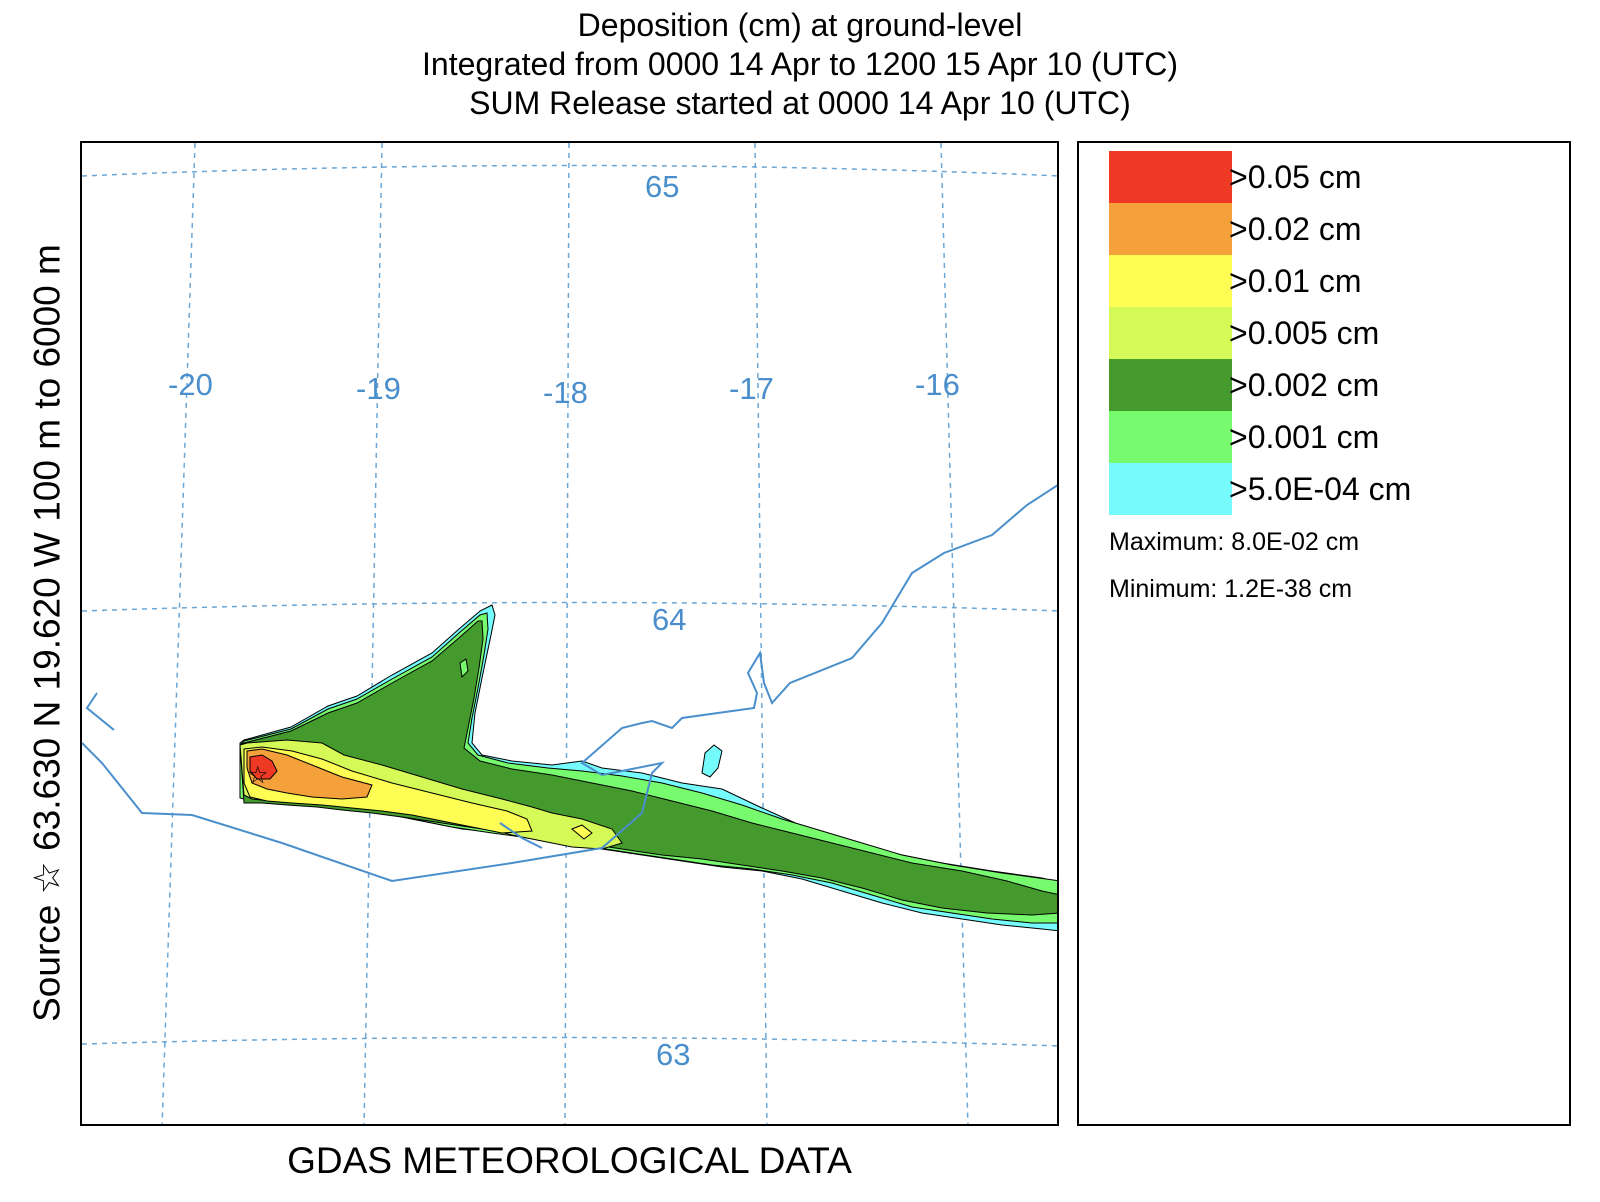  I want to click on legend-swatch-0.005, so click(1170, 333).